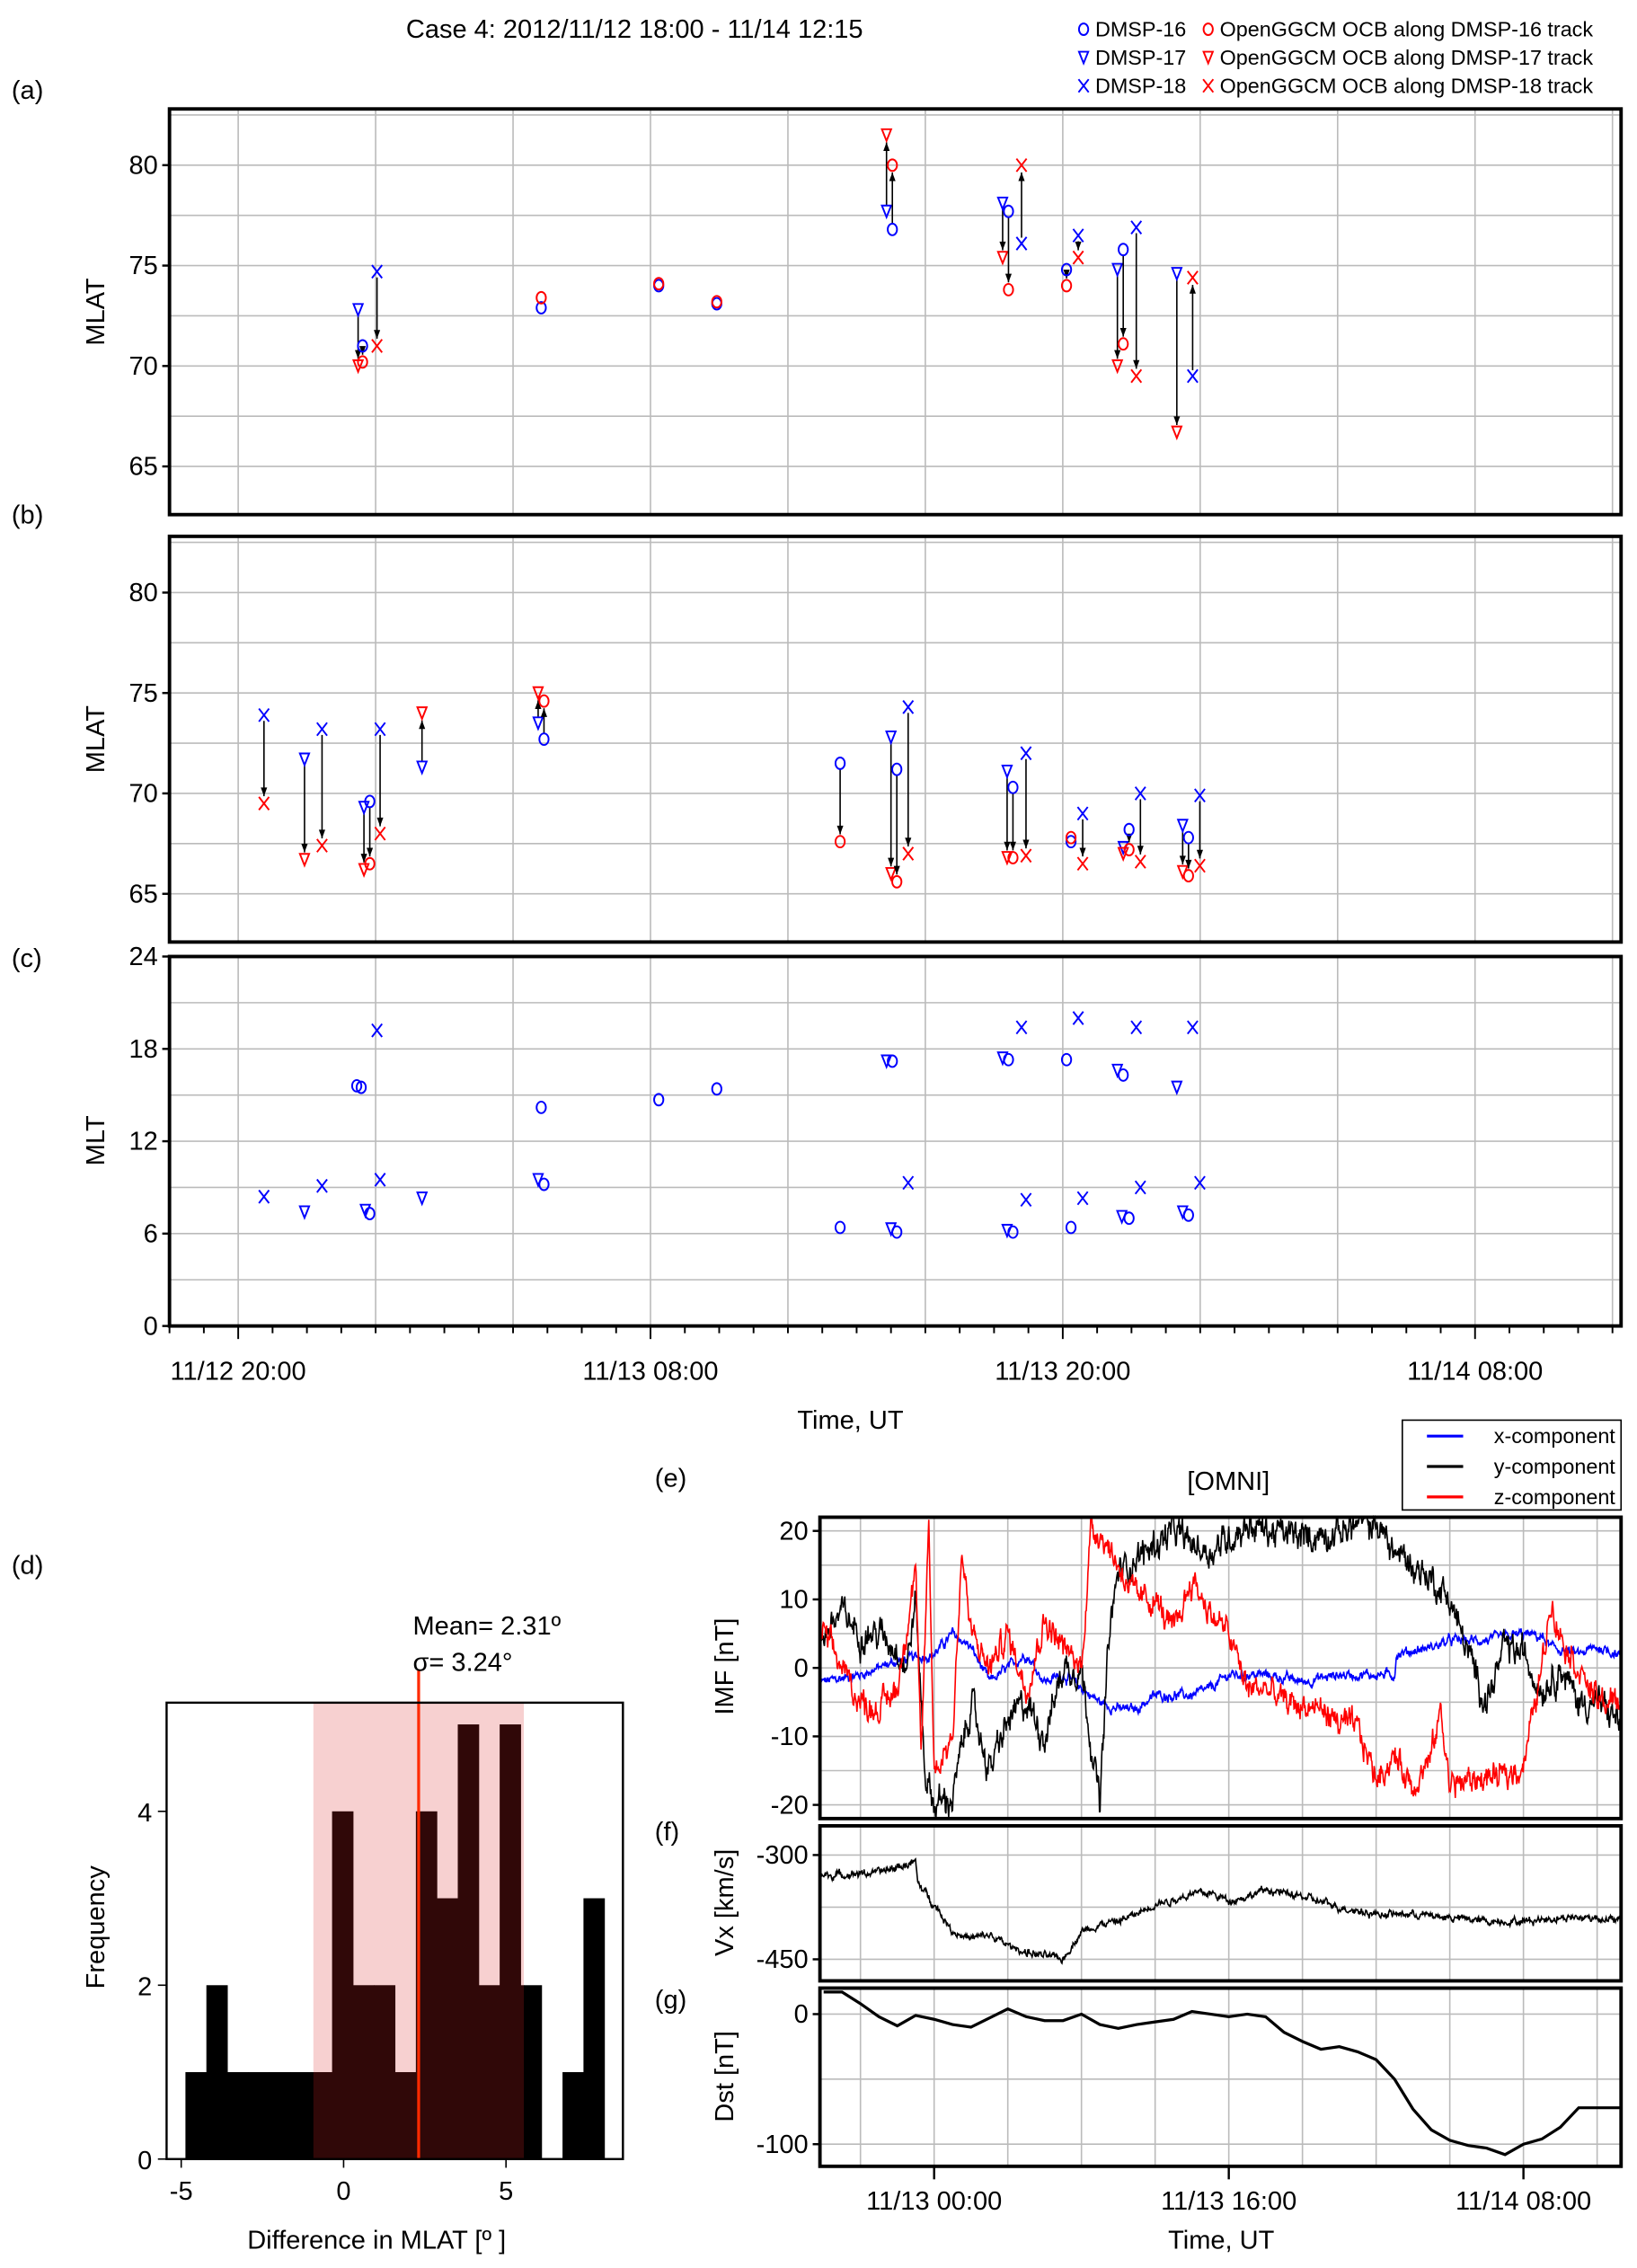  What do you see at coordinates (380, 1938) in the screenshot?
I see `panel-d-histogram: -5 0 5 0 2 4` at bounding box center [380, 1938].